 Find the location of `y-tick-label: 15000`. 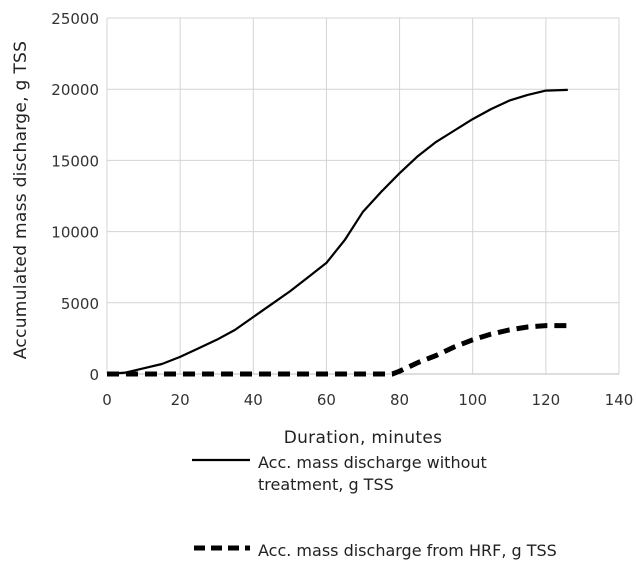

y-tick-label: 15000 is located at coordinates (75, 161).